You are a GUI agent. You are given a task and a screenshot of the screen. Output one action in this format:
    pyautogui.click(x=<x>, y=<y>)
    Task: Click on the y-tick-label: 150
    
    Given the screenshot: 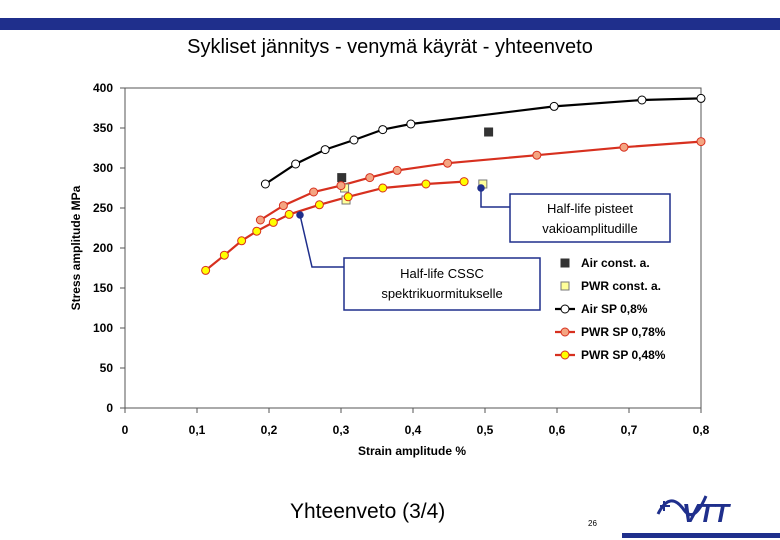 What is the action you would take?
    pyautogui.click(x=103, y=288)
    